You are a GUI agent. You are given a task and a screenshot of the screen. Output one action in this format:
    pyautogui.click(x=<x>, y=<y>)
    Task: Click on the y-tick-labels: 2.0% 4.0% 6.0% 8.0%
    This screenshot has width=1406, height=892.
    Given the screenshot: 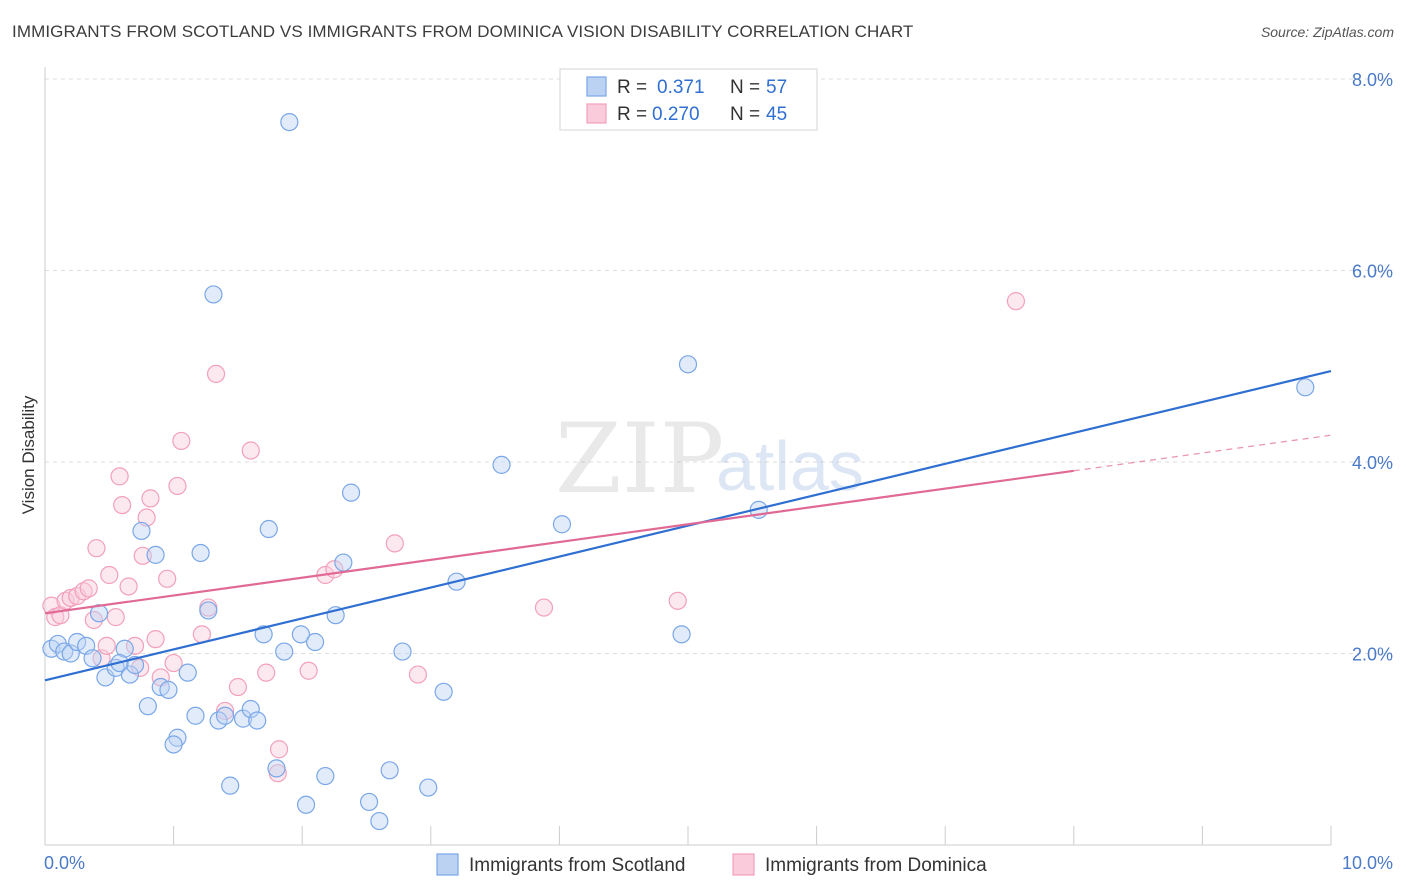 What is the action you would take?
    pyautogui.click(x=1372, y=367)
    